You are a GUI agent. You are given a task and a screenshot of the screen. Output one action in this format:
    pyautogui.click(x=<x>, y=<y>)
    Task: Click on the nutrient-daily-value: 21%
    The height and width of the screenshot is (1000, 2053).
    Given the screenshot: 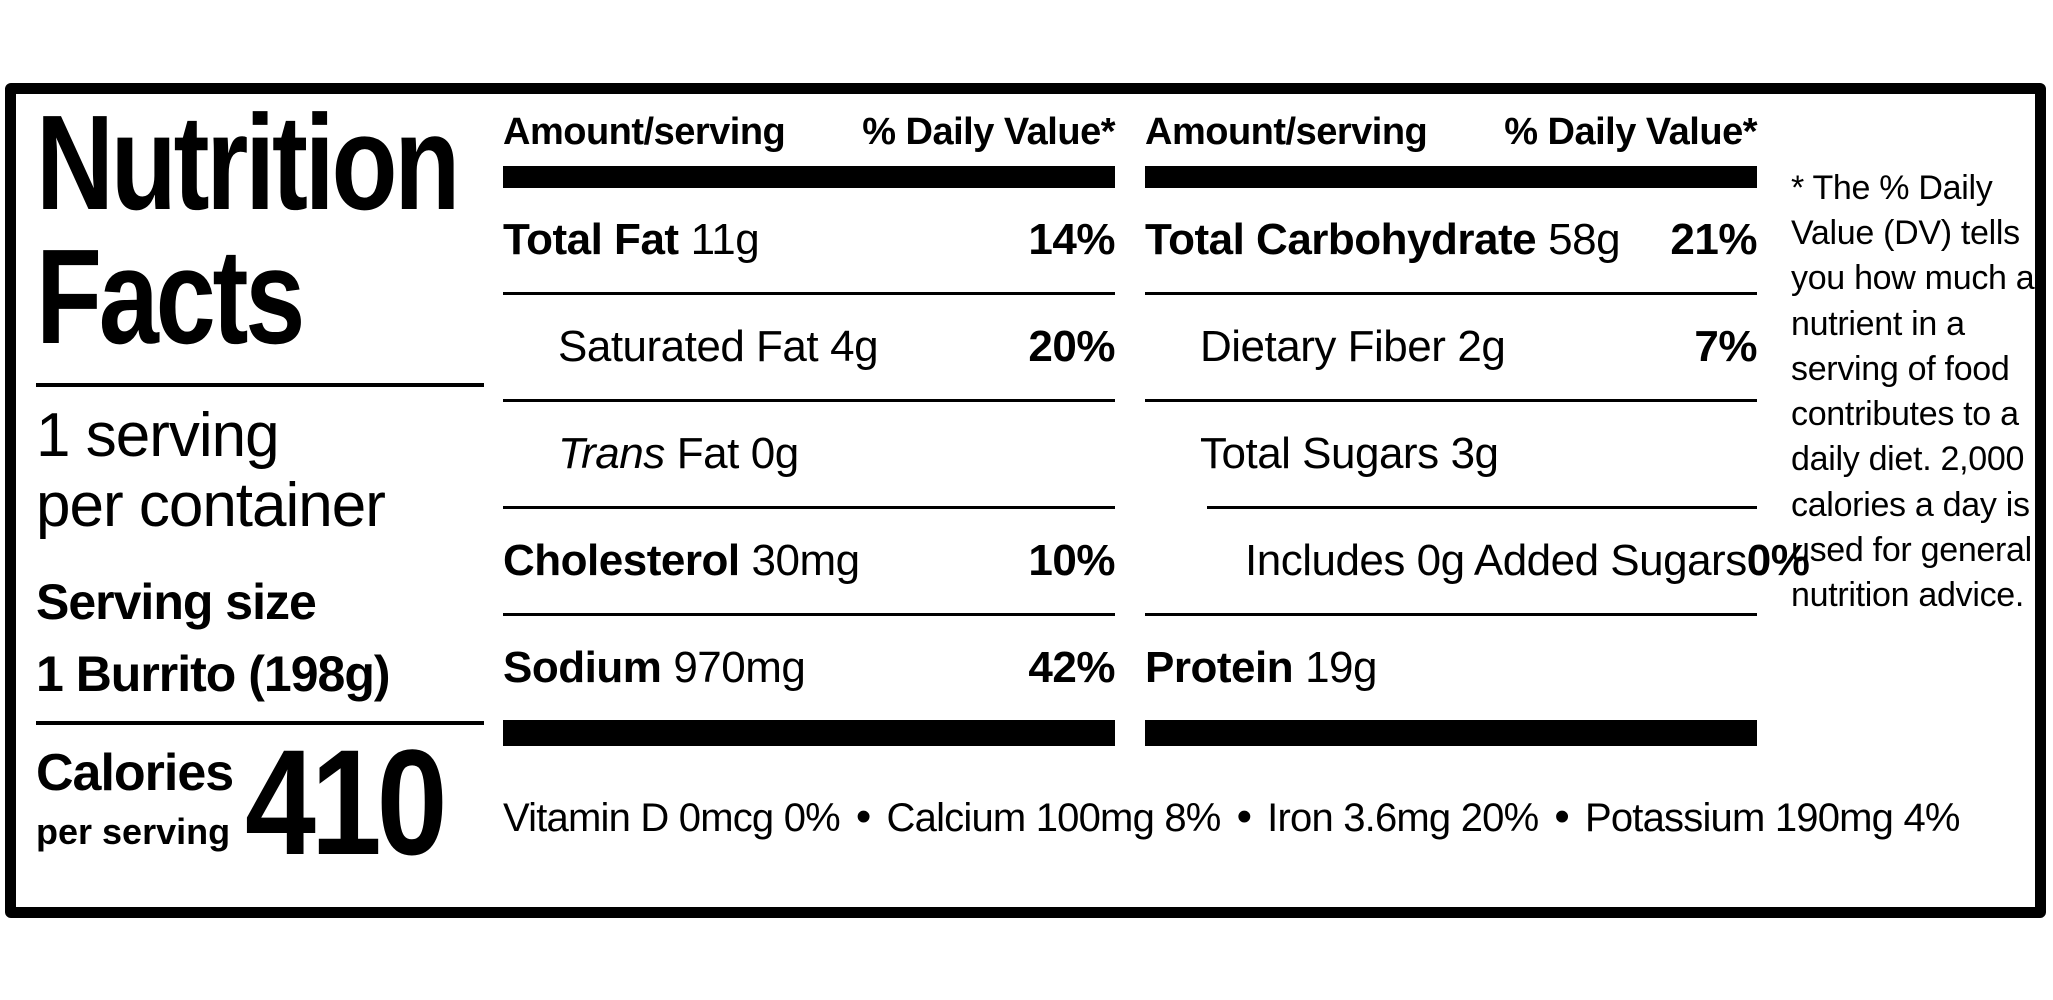 What is the action you would take?
    pyautogui.click(x=1713, y=239)
    